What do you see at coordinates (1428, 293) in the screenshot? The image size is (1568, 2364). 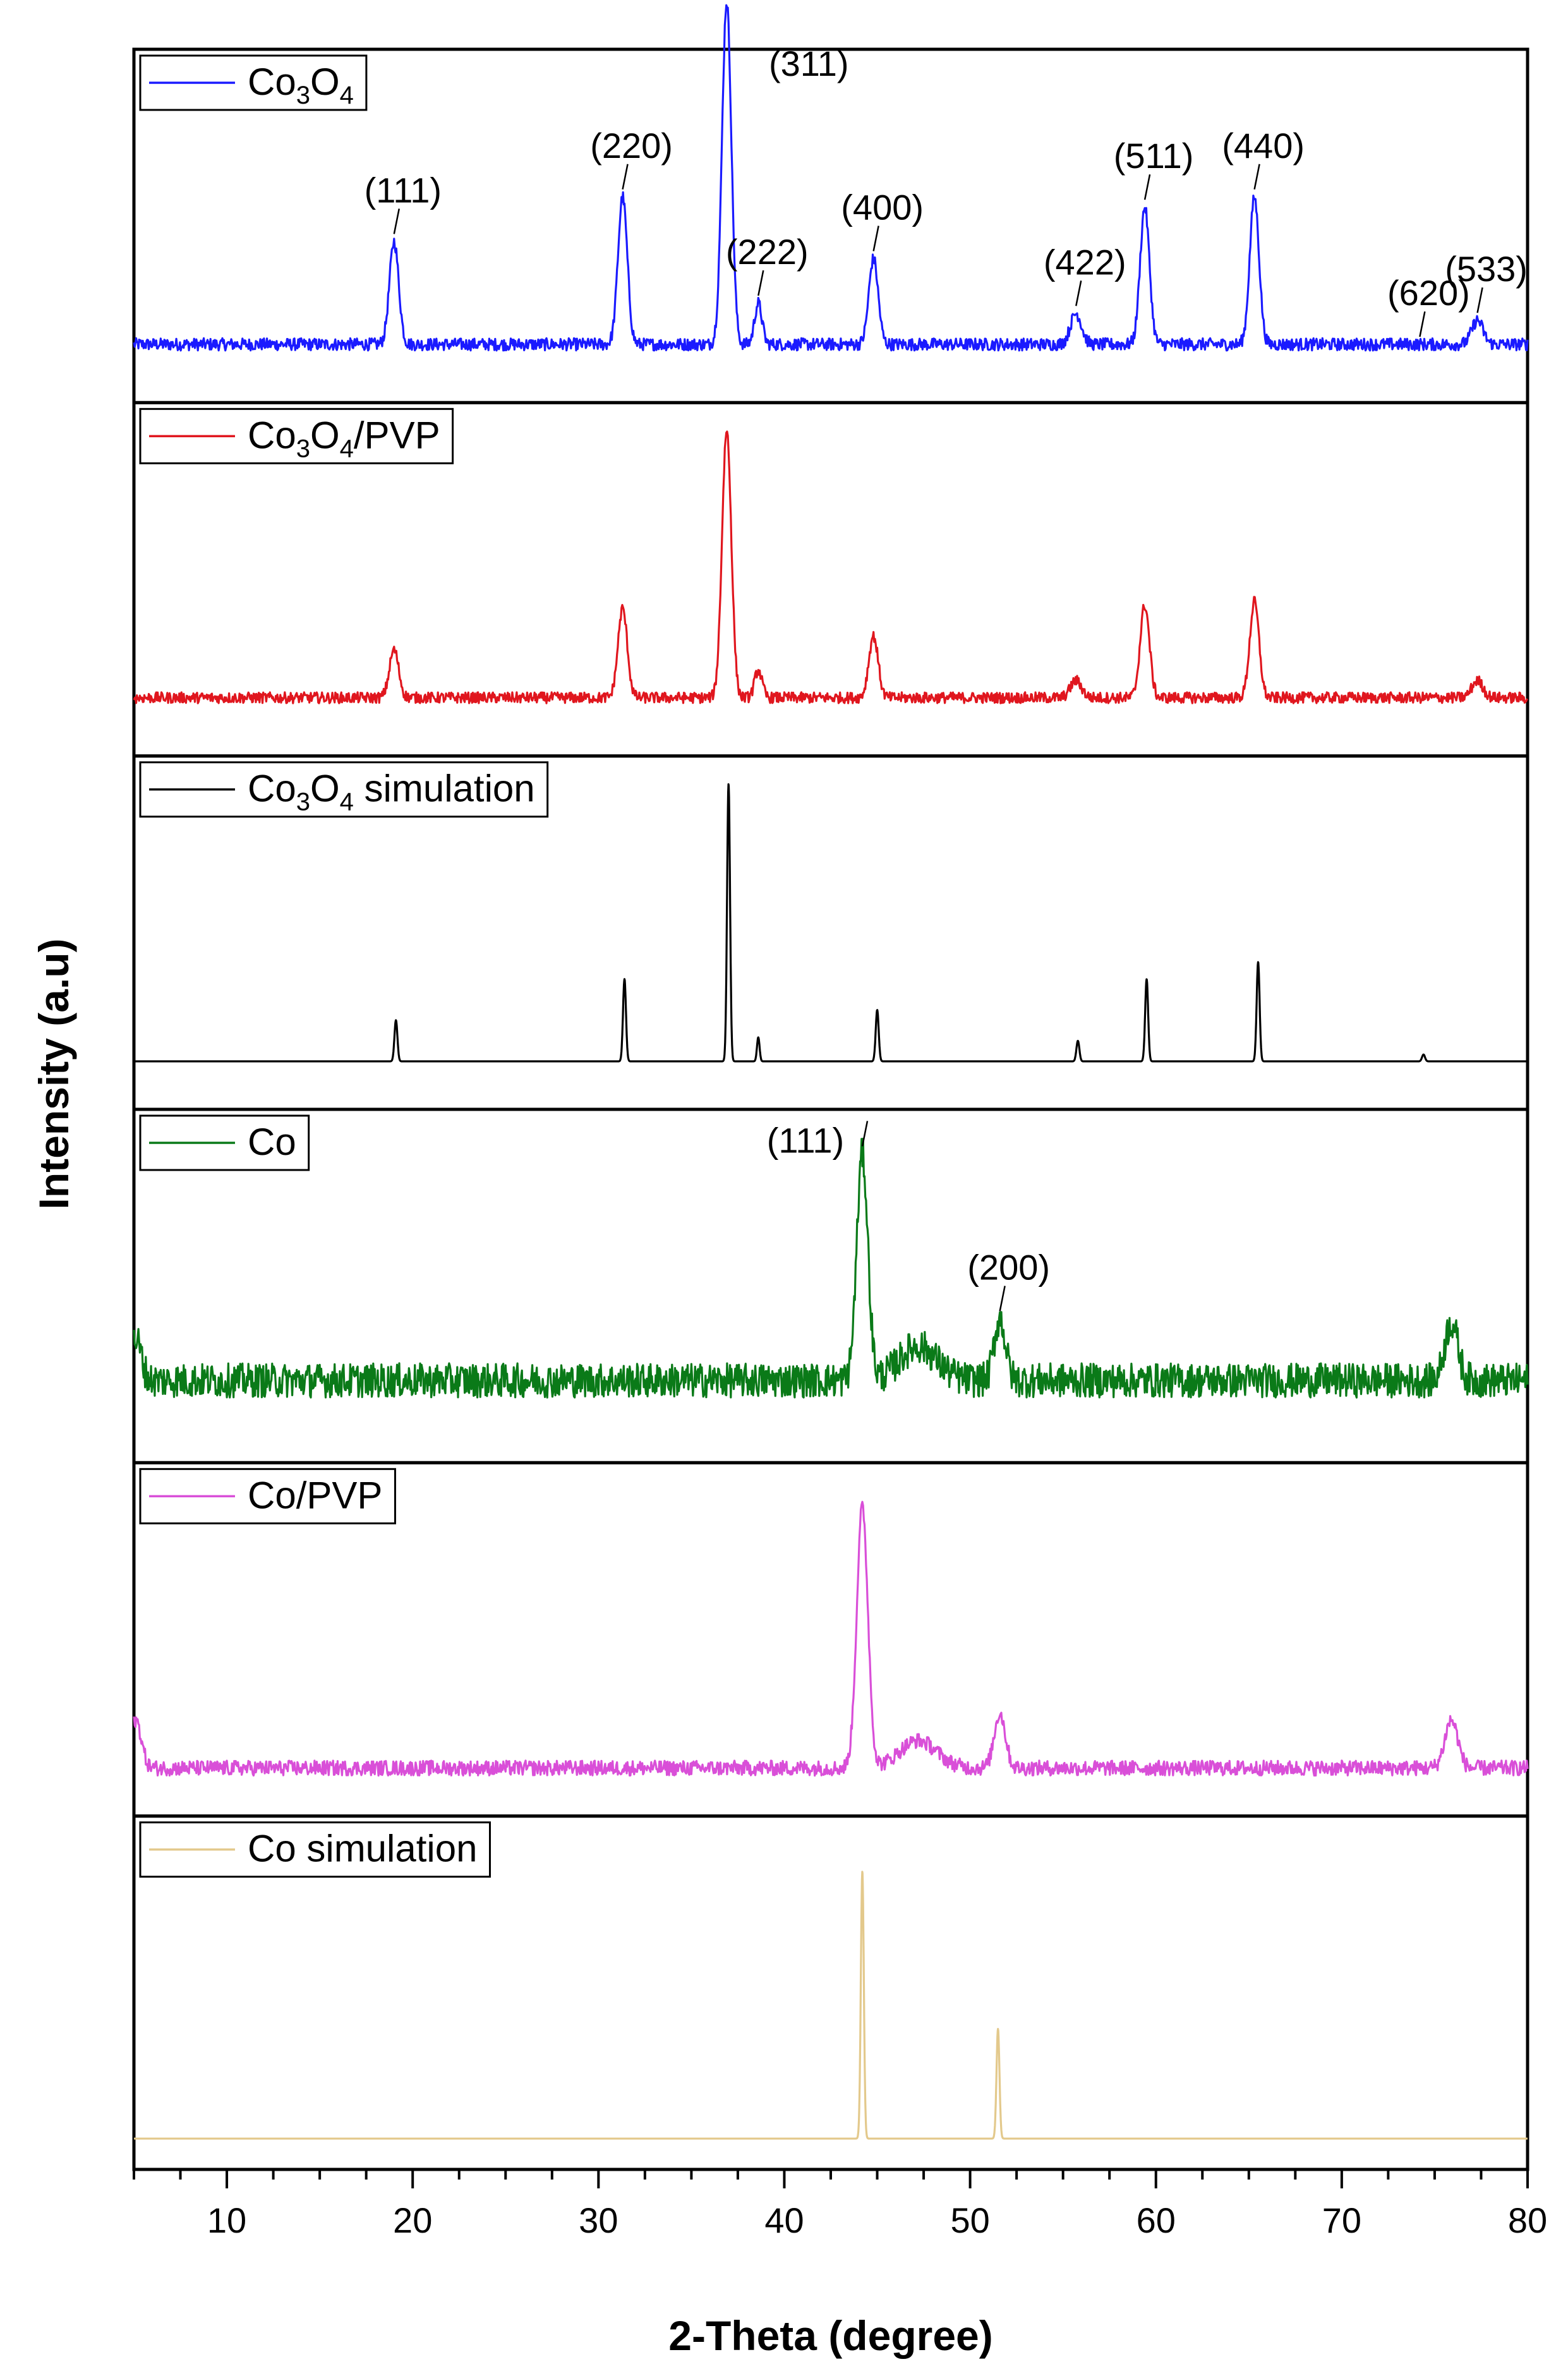 I see `peak-label: (620)` at bounding box center [1428, 293].